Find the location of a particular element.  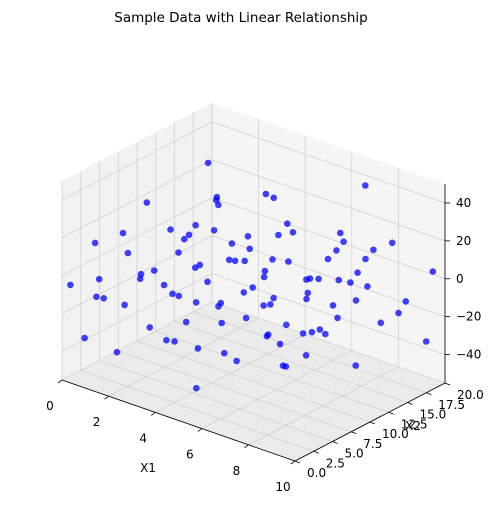

z-tick-label: −20 is located at coordinates (468, 317).